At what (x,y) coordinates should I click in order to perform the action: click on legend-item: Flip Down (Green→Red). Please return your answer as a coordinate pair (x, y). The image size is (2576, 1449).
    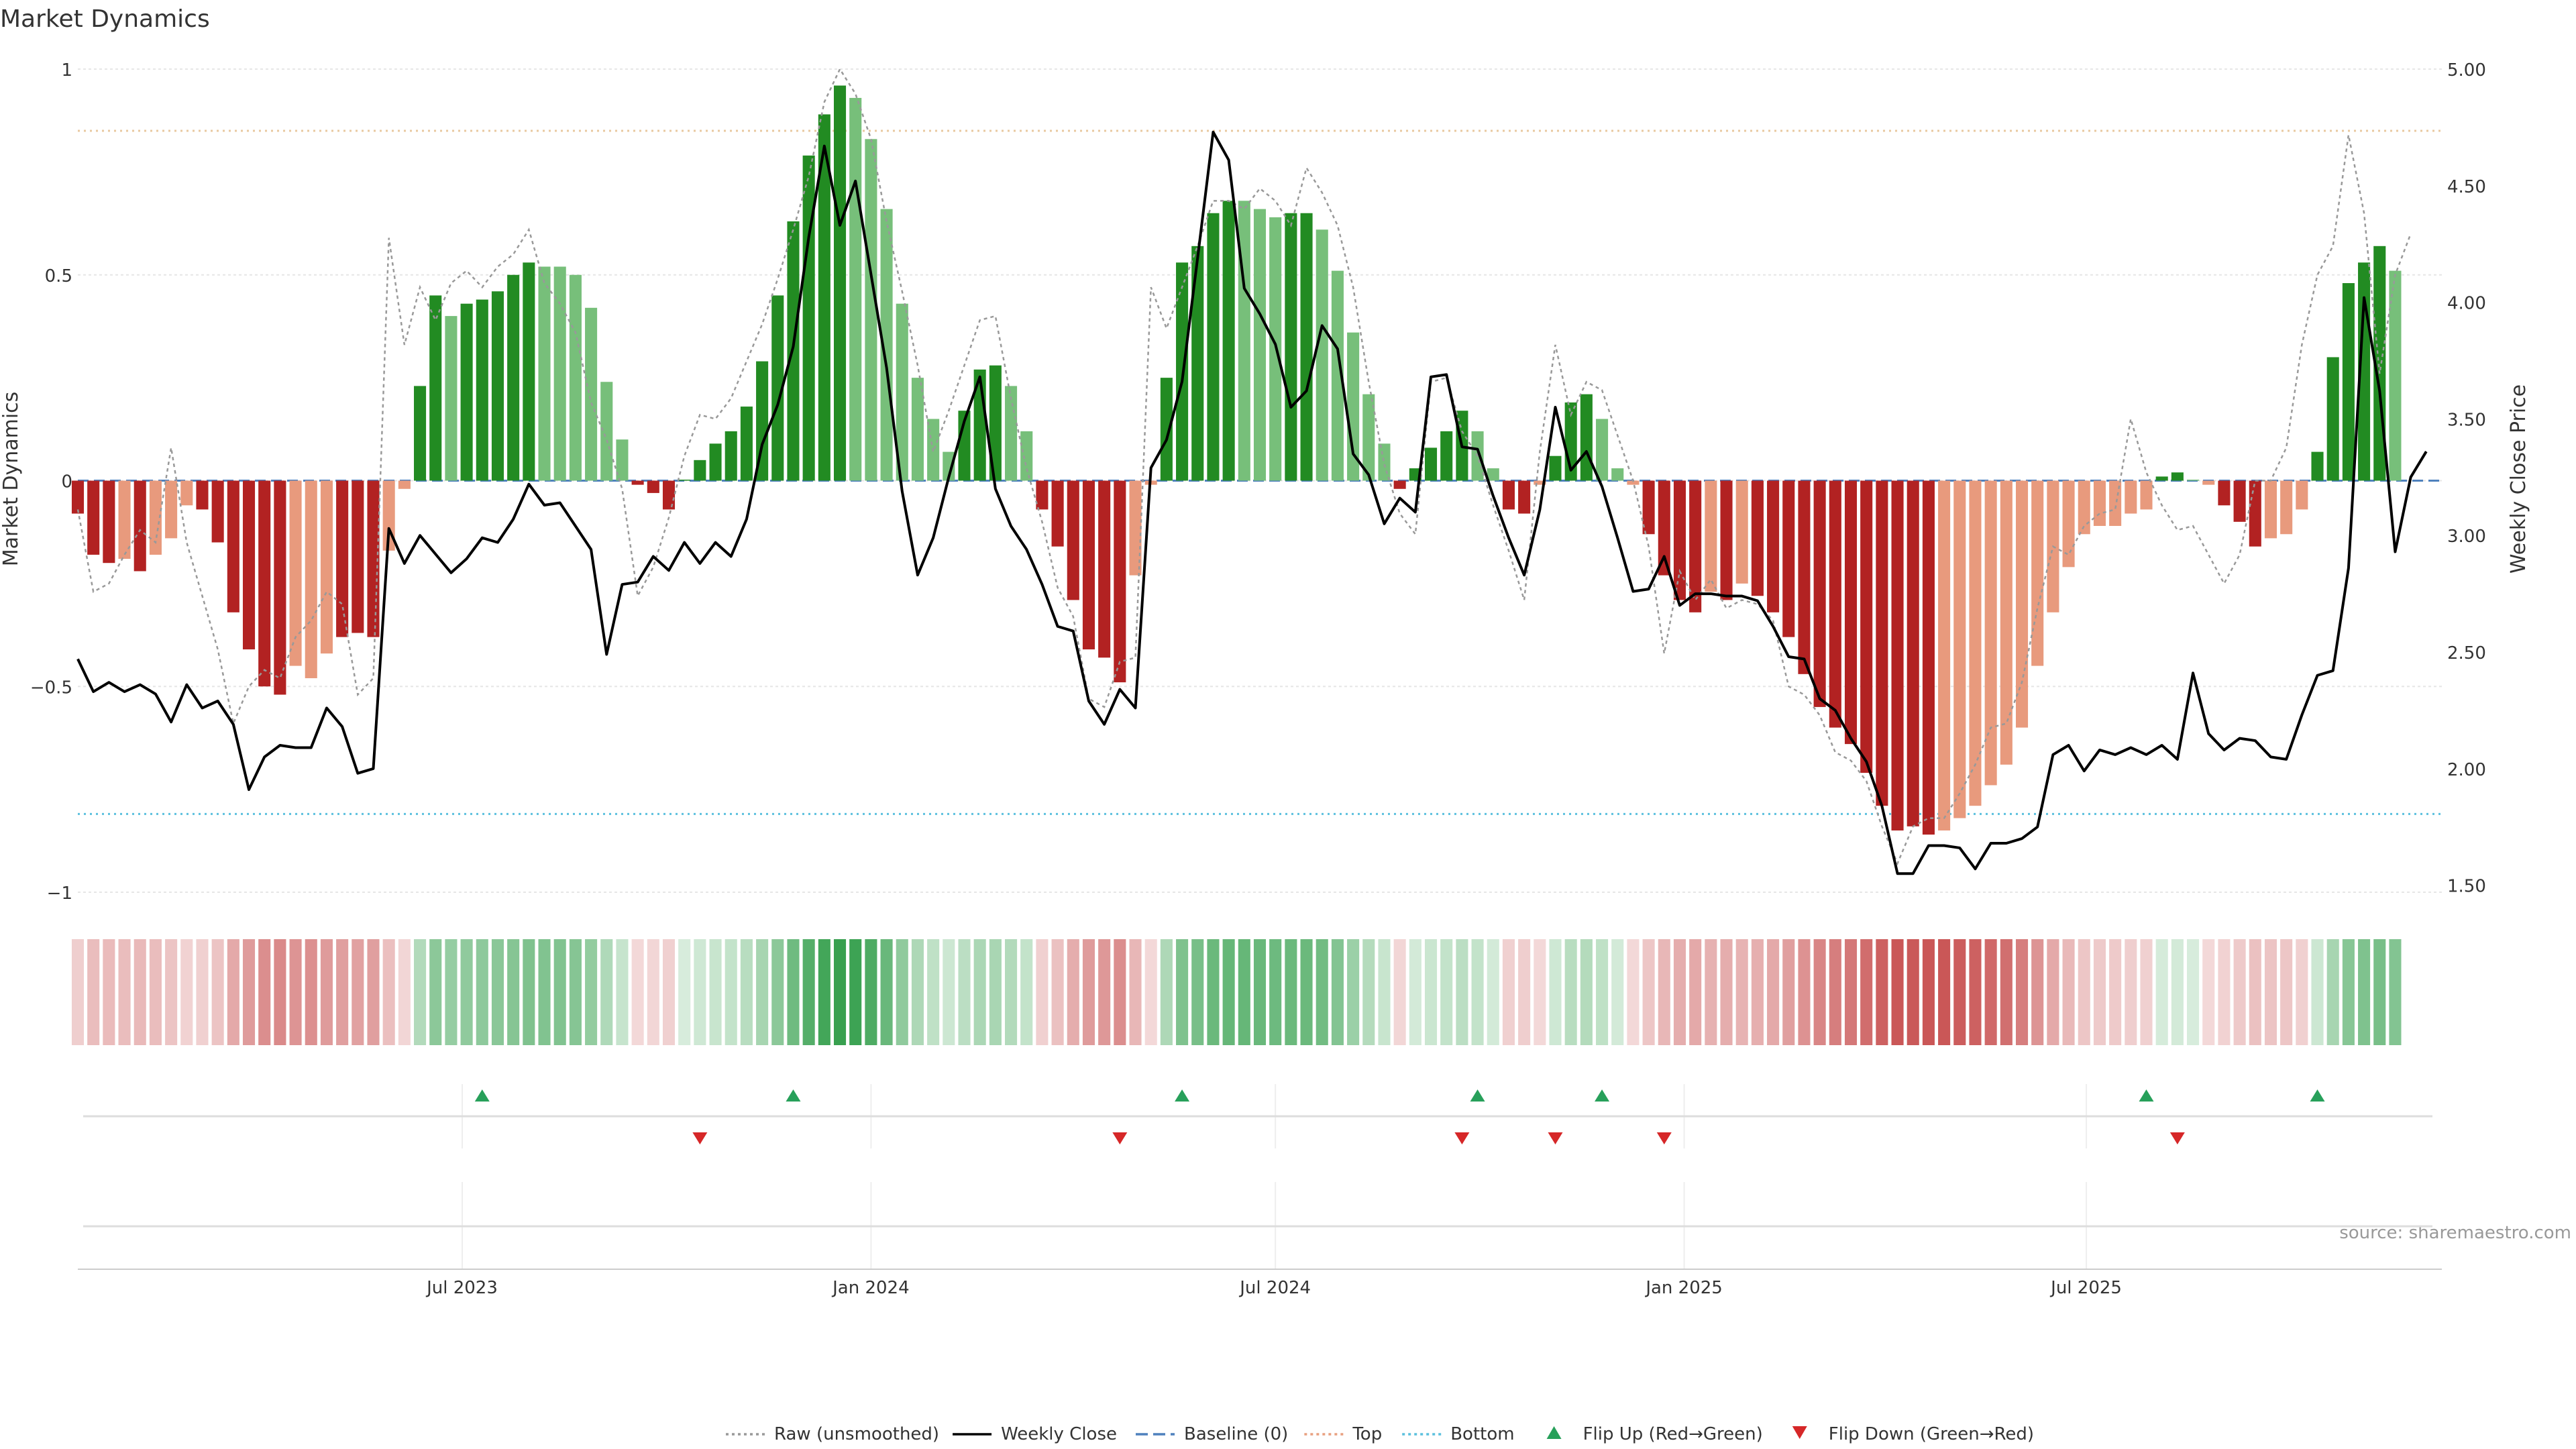
    Looking at the image, I should click on (1913, 1434).